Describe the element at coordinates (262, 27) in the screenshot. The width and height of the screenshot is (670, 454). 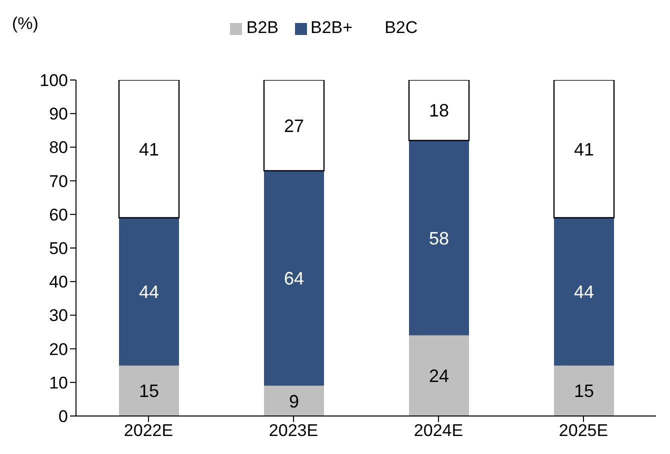
I see `legend-label: B2B` at that location.